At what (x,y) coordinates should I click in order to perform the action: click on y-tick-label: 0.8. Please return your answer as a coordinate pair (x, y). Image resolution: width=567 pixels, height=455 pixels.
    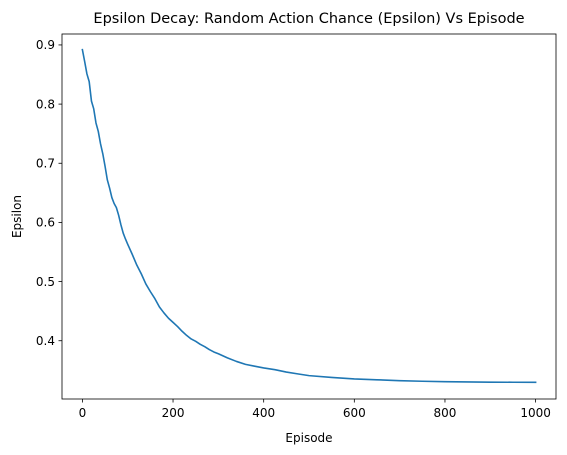
    Looking at the image, I should click on (45, 104).